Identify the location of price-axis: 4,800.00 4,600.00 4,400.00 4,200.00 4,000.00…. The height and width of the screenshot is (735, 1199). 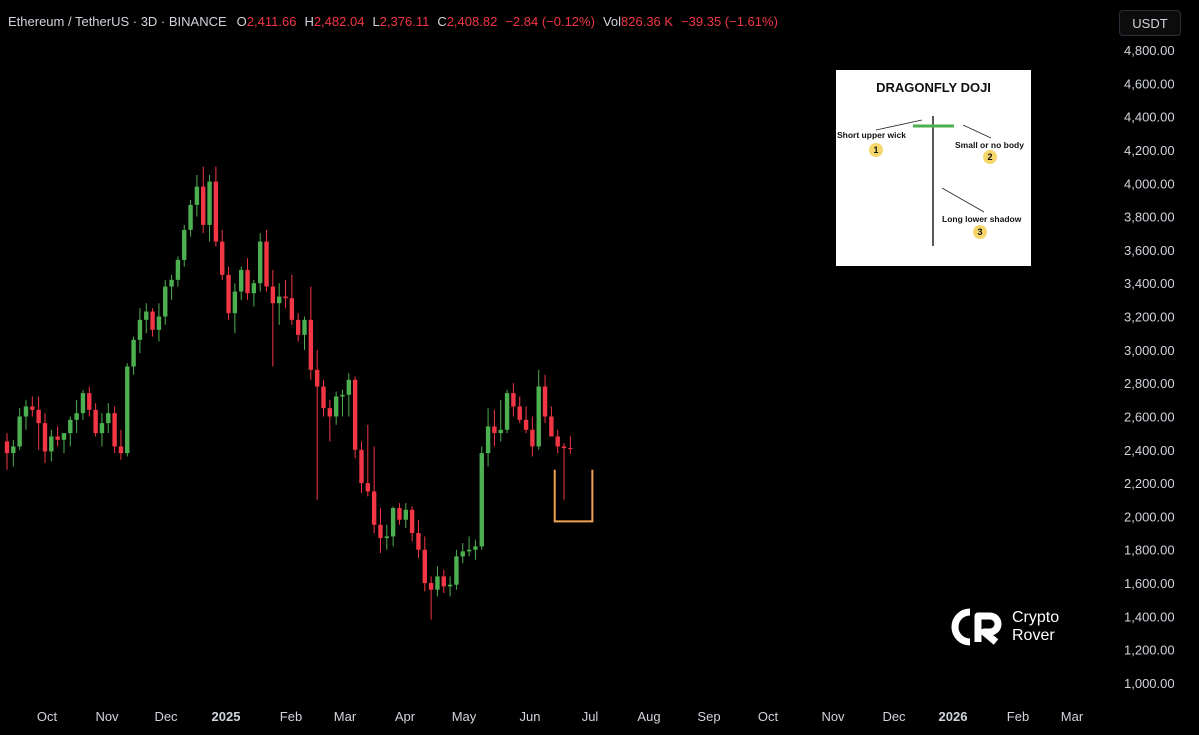
(1149, 367).